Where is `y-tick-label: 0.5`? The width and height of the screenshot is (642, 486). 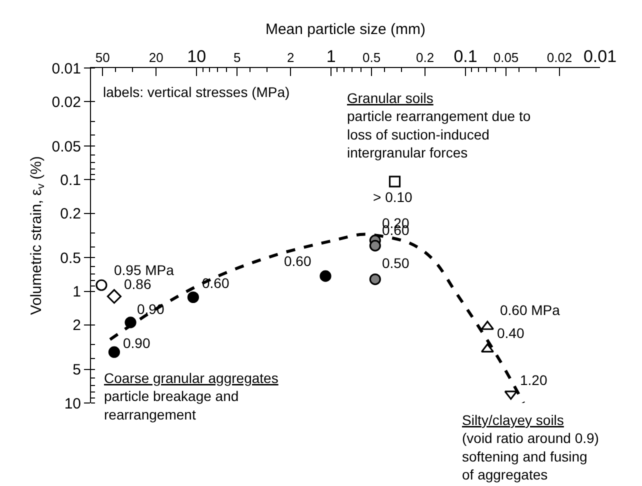
y-tick-label: 0.5 is located at coordinates (70, 258).